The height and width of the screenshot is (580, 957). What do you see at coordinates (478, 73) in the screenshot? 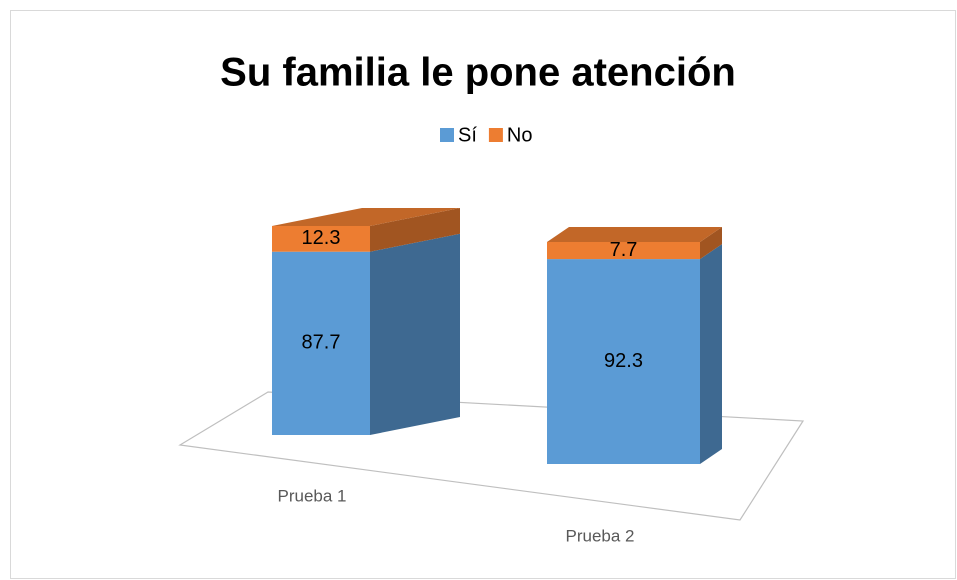
I see `chart-title: Su familia le pone atención` at bounding box center [478, 73].